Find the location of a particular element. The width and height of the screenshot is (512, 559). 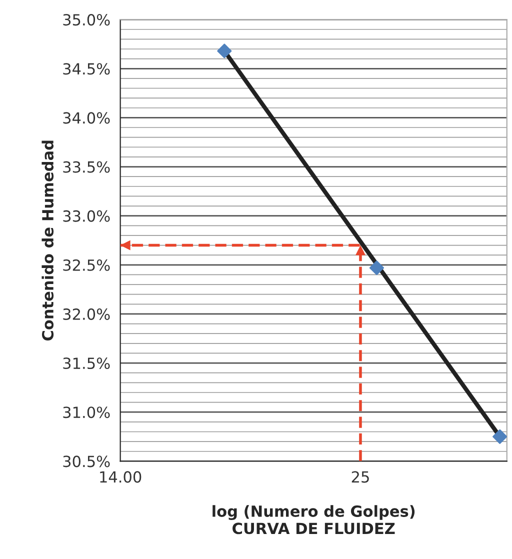

y-tick-label: 32.0% is located at coordinates (86, 314).